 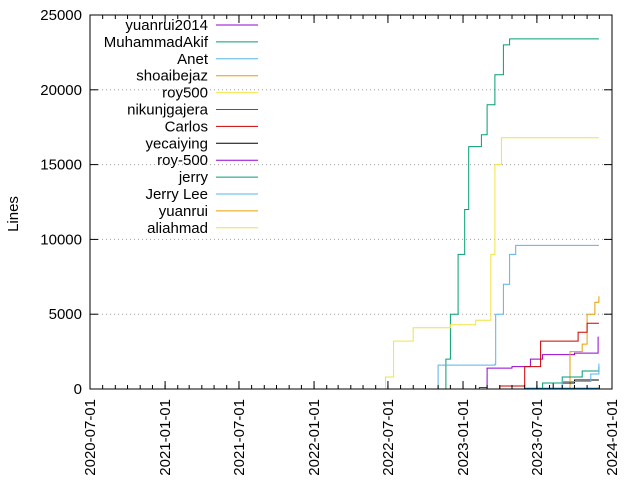 What do you see at coordinates (65, 314) in the screenshot?
I see `y-tick-label-1: 5000` at bounding box center [65, 314].